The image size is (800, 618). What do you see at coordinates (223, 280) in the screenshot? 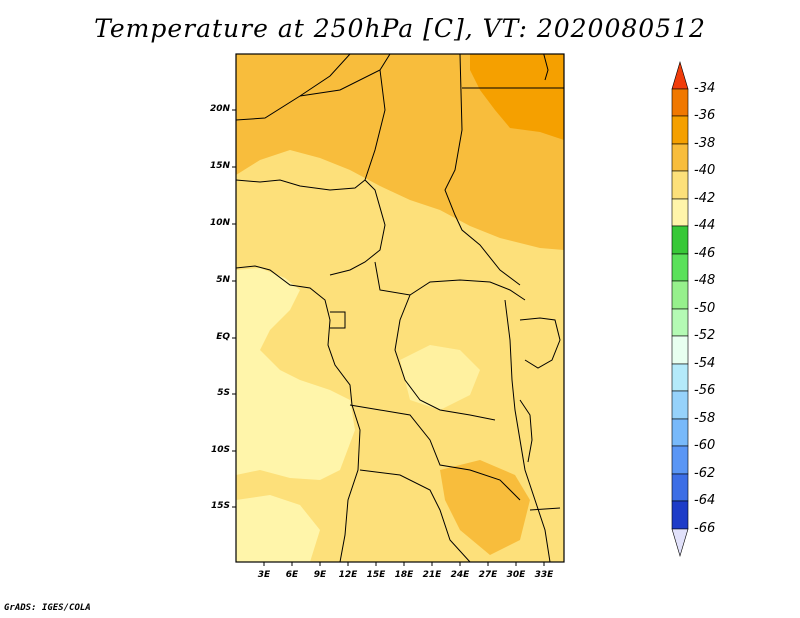
I see `y-label: 5N` at bounding box center [223, 280].